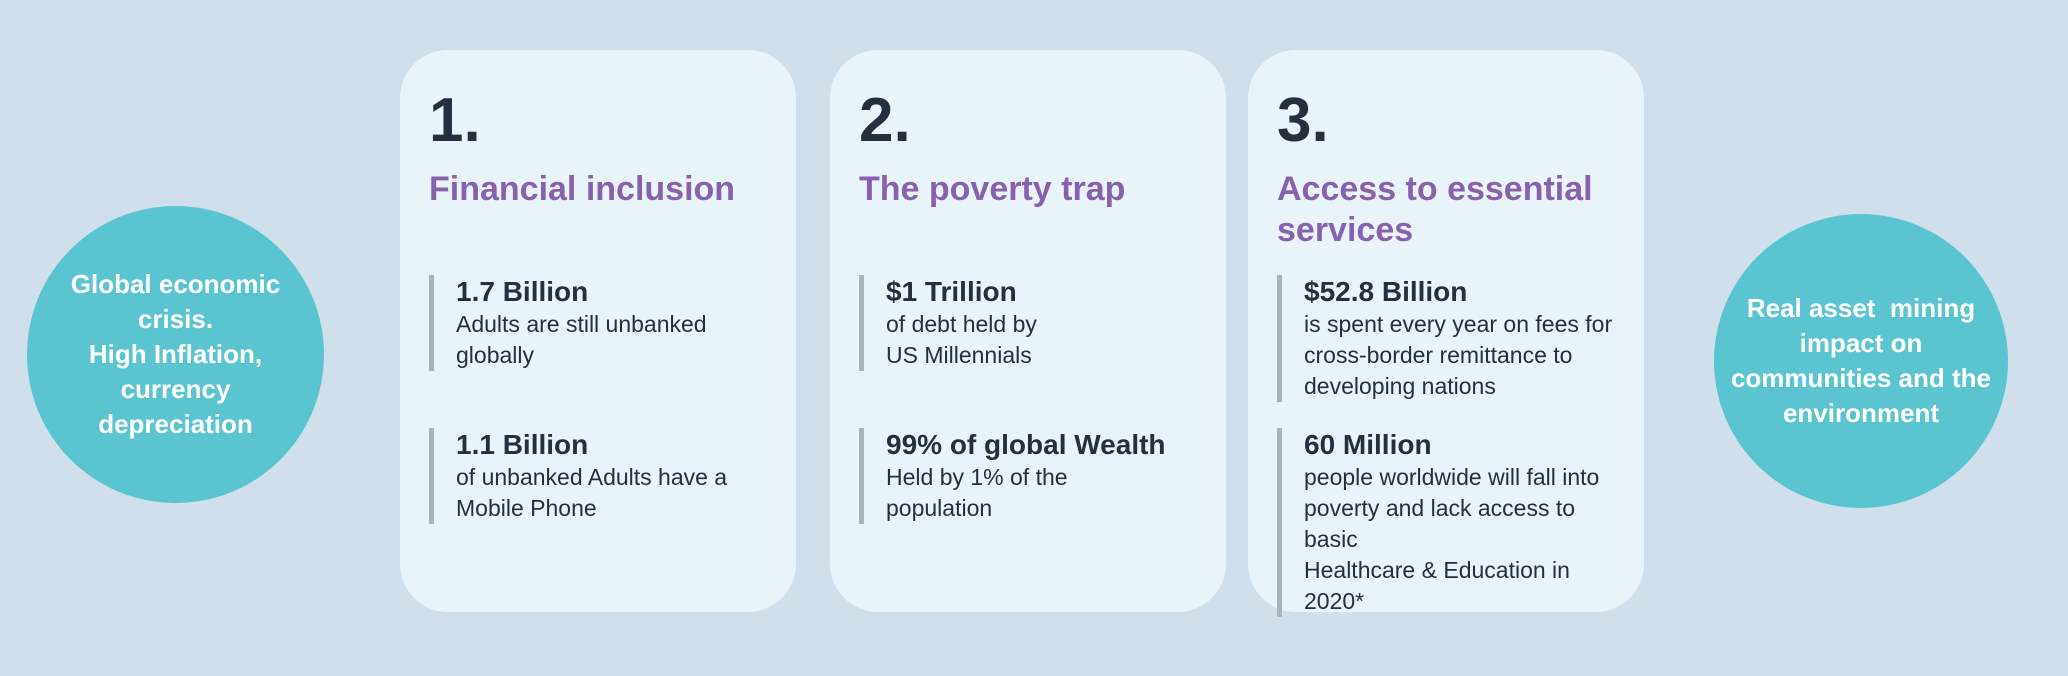 Image resolution: width=2068 pixels, height=676 pixels. What do you see at coordinates (522, 444) in the screenshot?
I see `stat-value: 1.1 Billion` at bounding box center [522, 444].